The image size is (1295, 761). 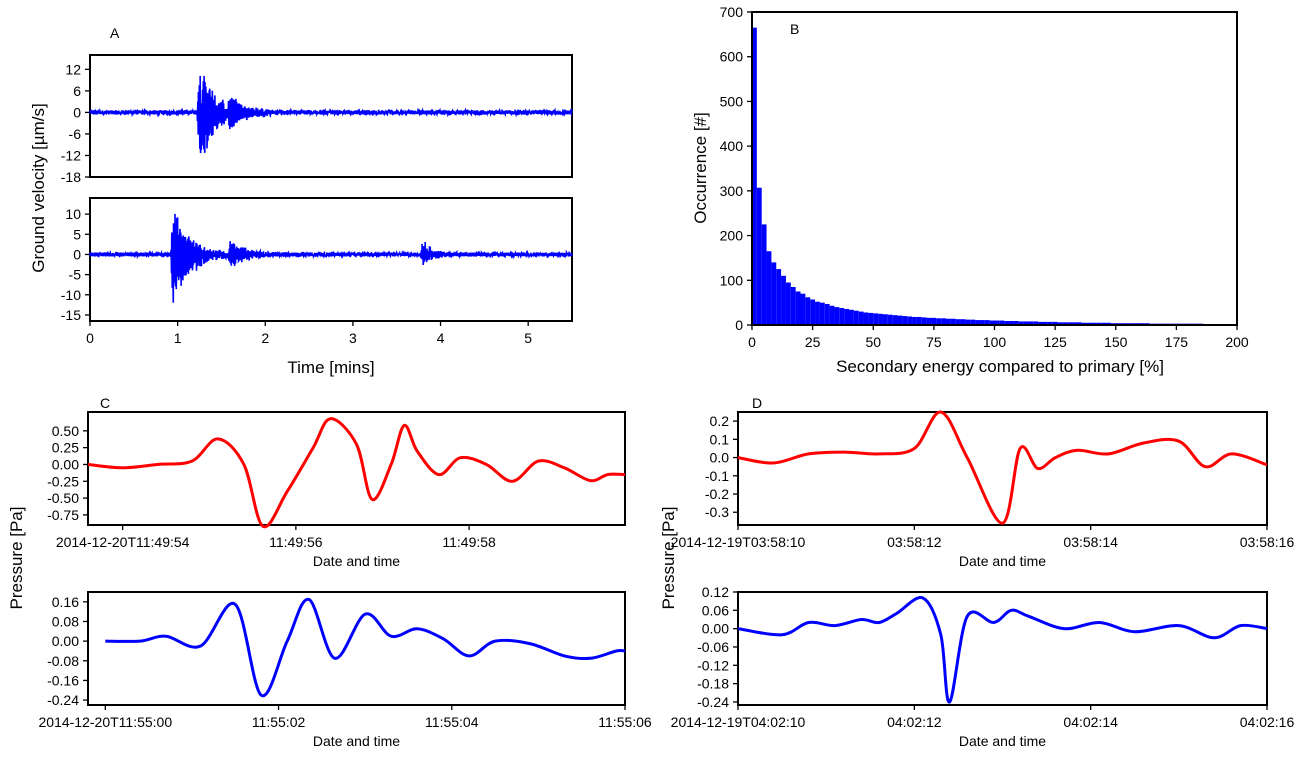 What do you see at coordinates (353, 338) in the screenshot?
I see `xtick-label-a2: 3` at bounding box center [353, 338].